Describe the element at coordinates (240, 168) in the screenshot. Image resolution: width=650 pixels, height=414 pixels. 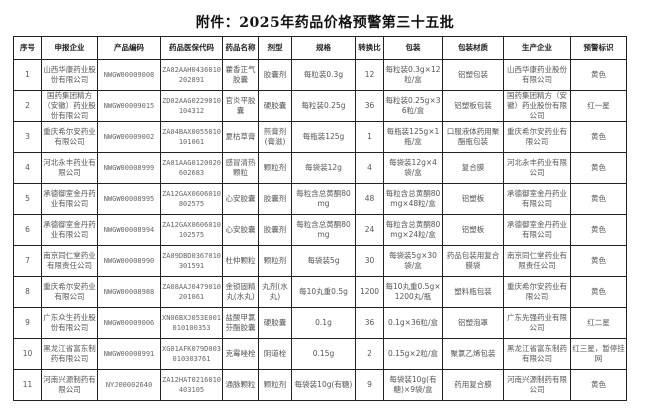
I see `cell-drug-name: 感冒清热颗粒` at that location.